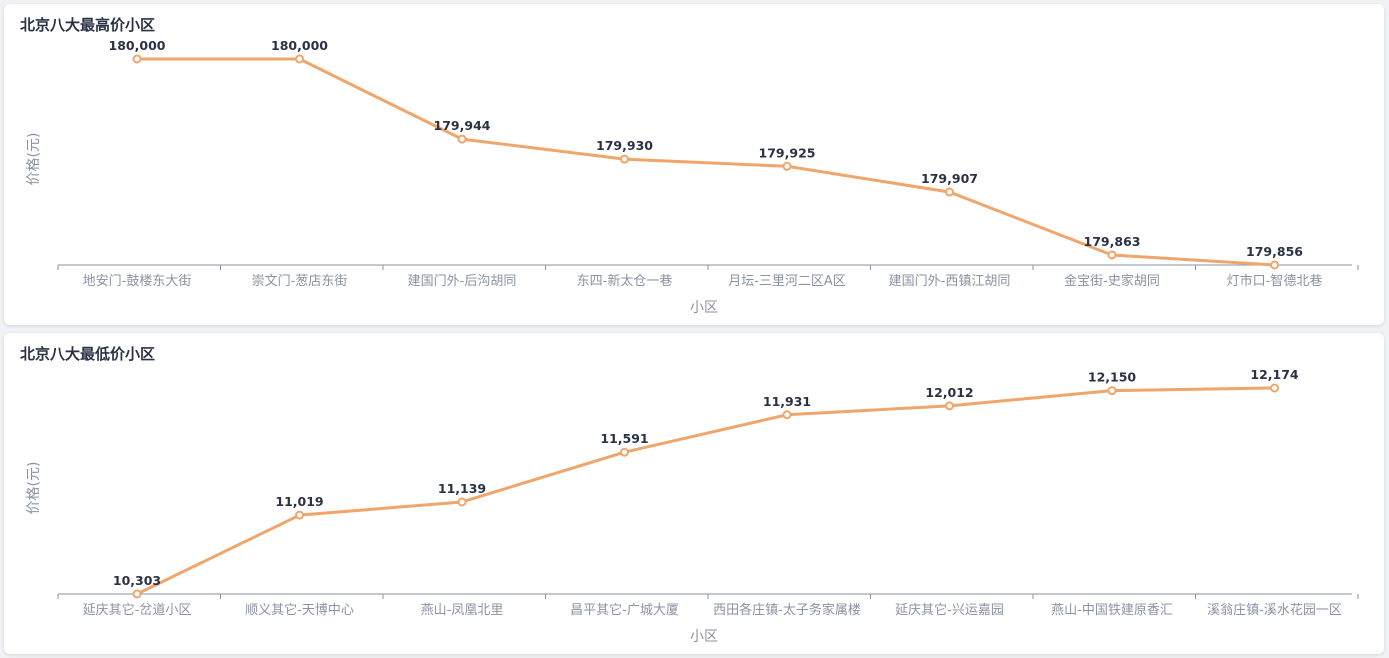 The image size is (1389, 658). I want to click on chart-title: 北京八大最低价小区, so click(88, 354).